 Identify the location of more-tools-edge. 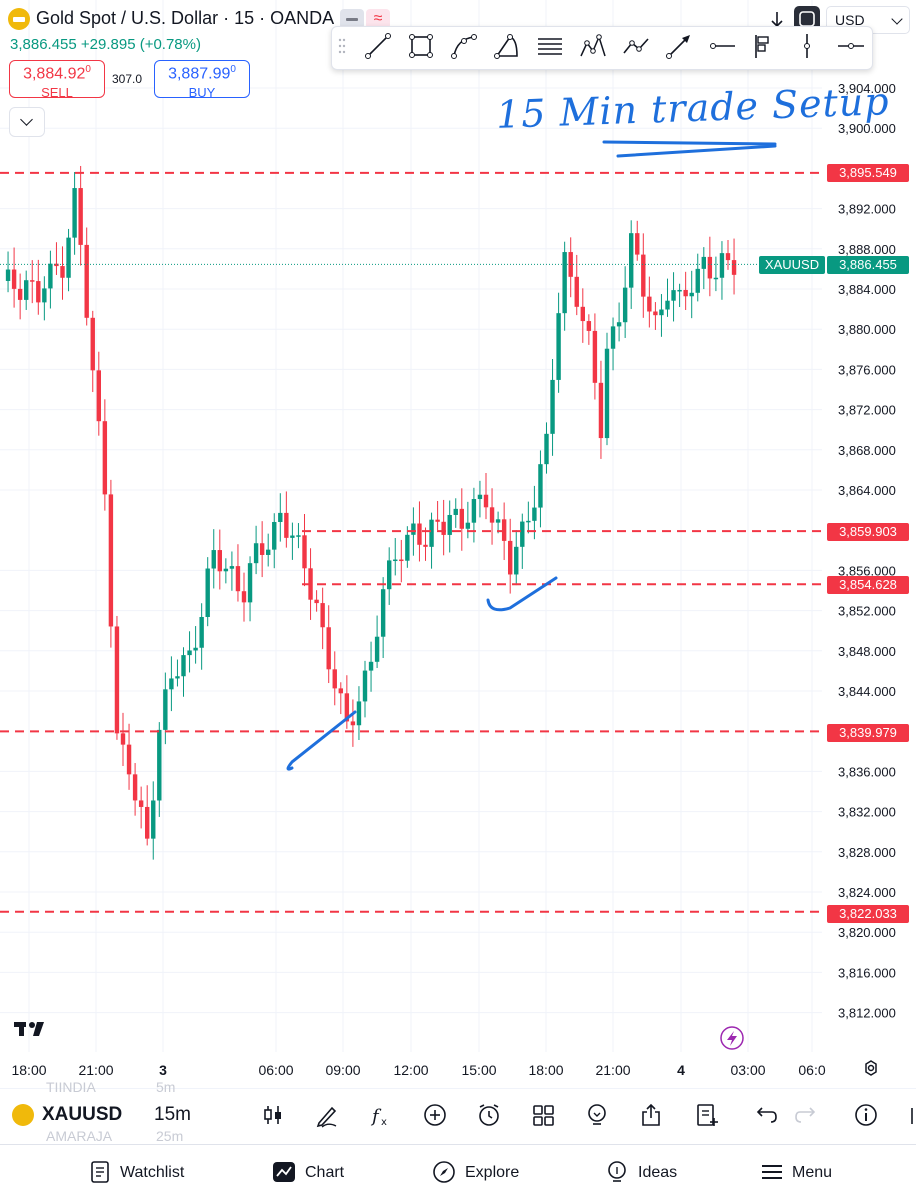
(910, 1116).